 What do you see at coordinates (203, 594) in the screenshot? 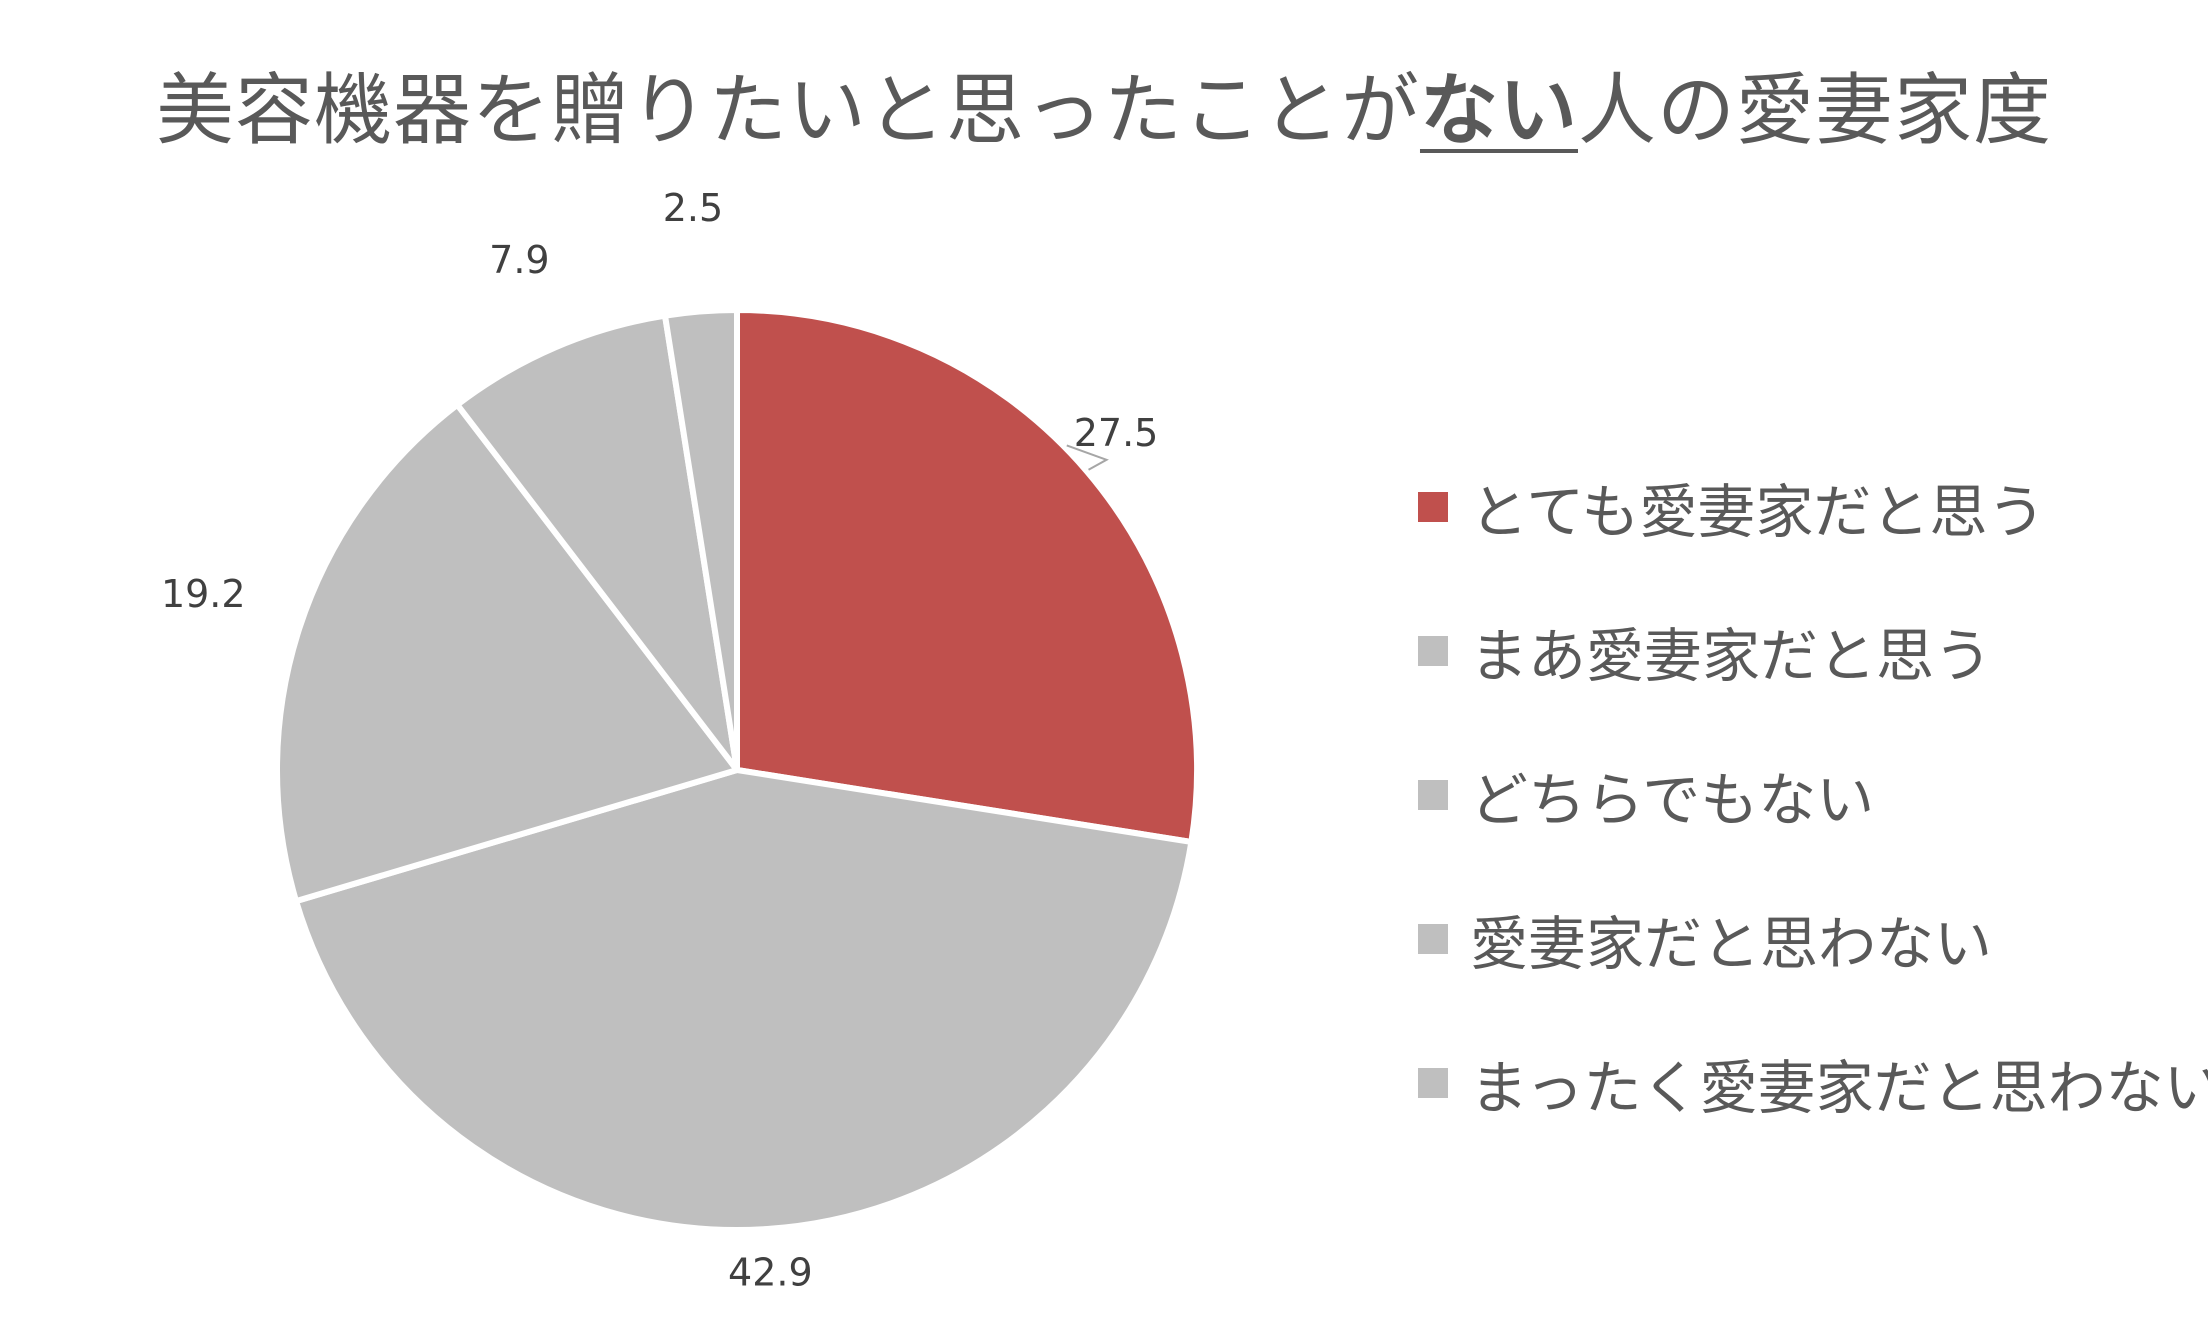
I see `pie-data-label-3: 19.2` at bounding box center [203, 594].